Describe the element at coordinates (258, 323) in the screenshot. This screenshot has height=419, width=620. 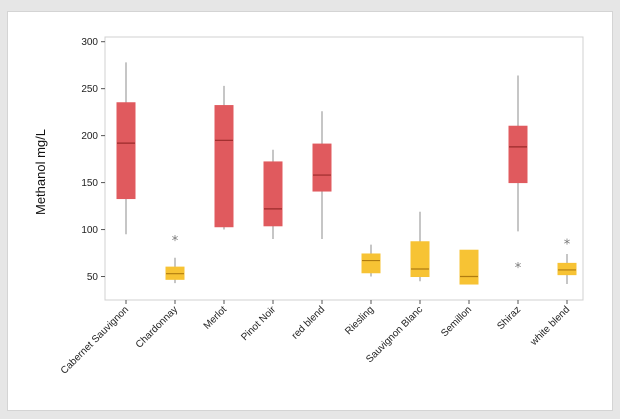
I see `x-tick-label: Pinot Noir` at that location.